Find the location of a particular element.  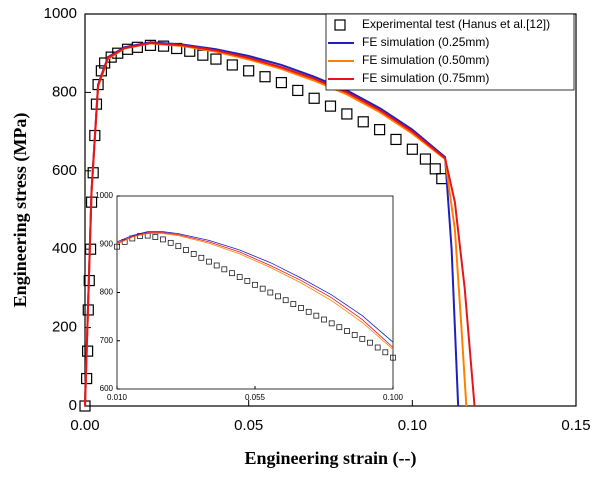

y-tick-label: 900 is located at coordinates (107, 243).